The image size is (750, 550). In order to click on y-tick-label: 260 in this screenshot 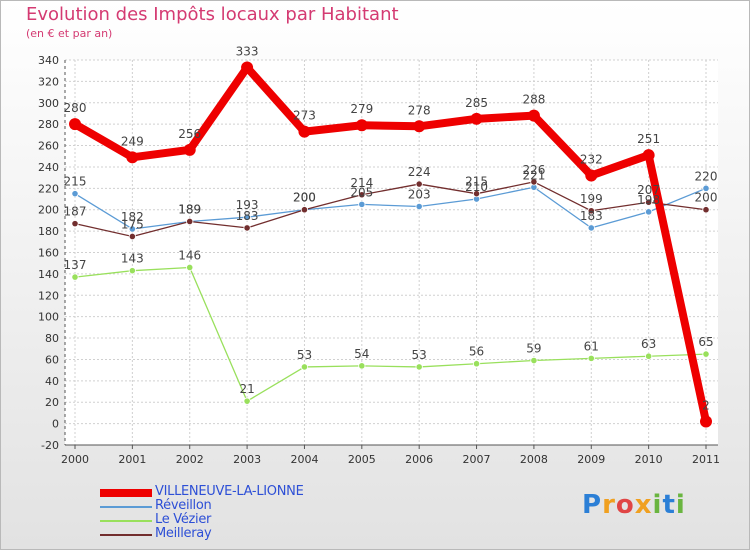, I will do `click(48, 146)`.